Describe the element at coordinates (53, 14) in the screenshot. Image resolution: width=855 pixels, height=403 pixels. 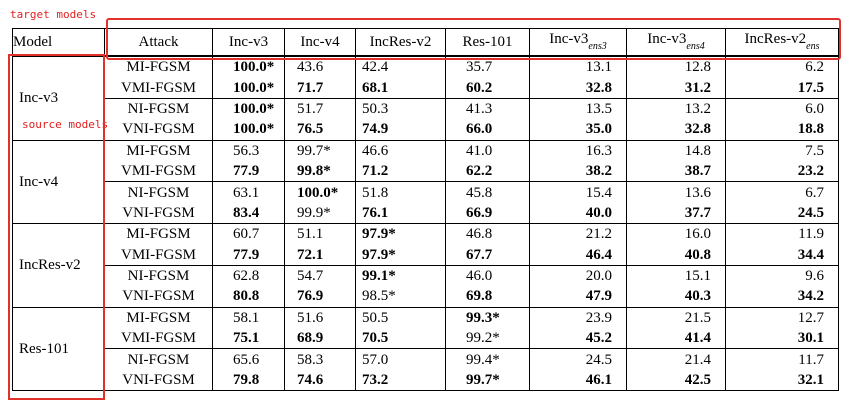
I see `target-models-annotation: target models` at that location.